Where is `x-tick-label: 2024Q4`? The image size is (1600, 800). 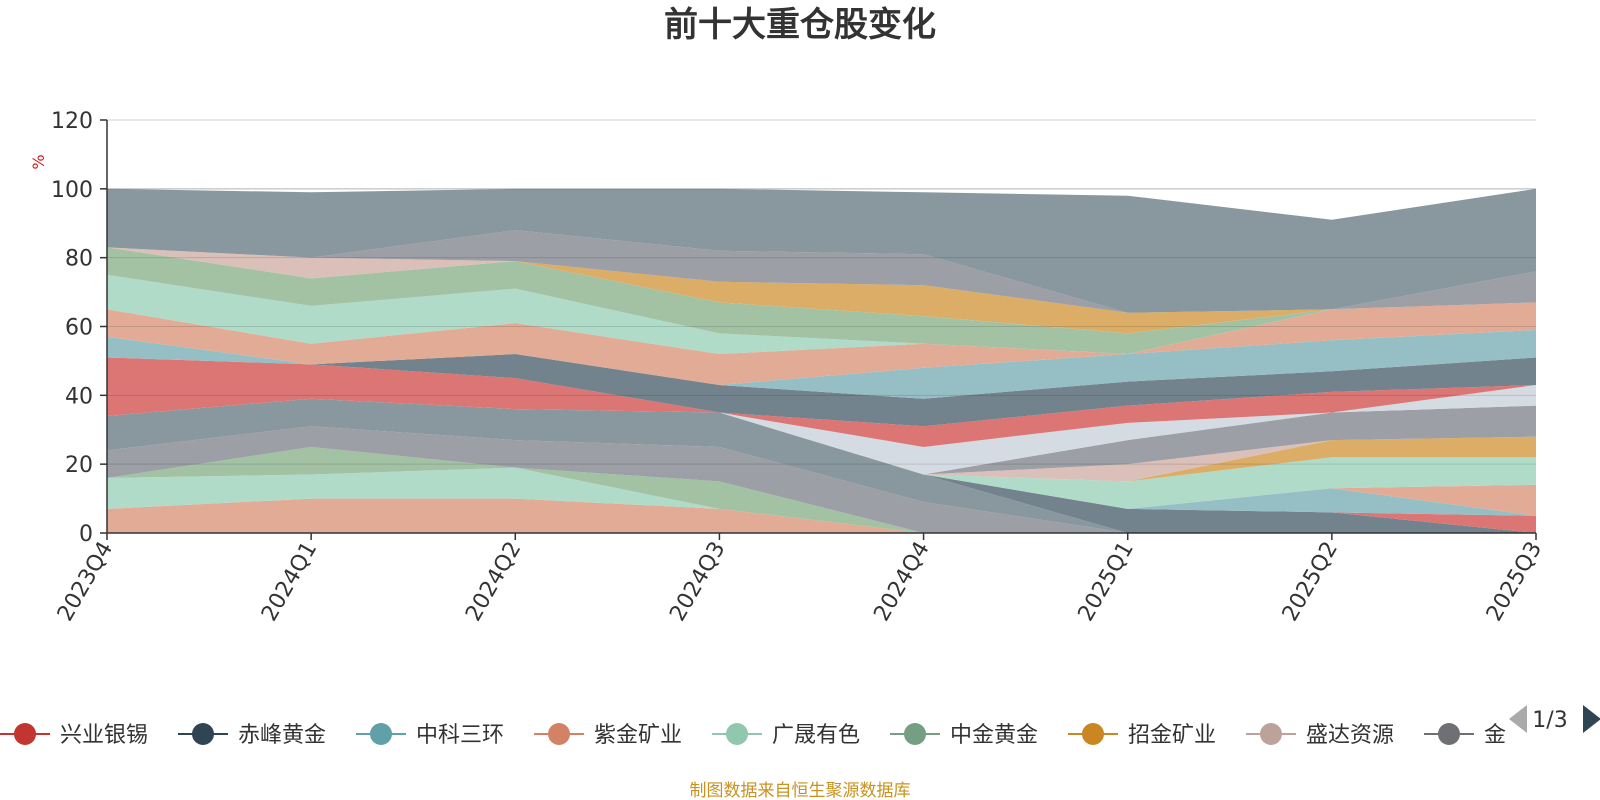
x-tick-label: 2024Q4 is located at coordinates (901, 582).